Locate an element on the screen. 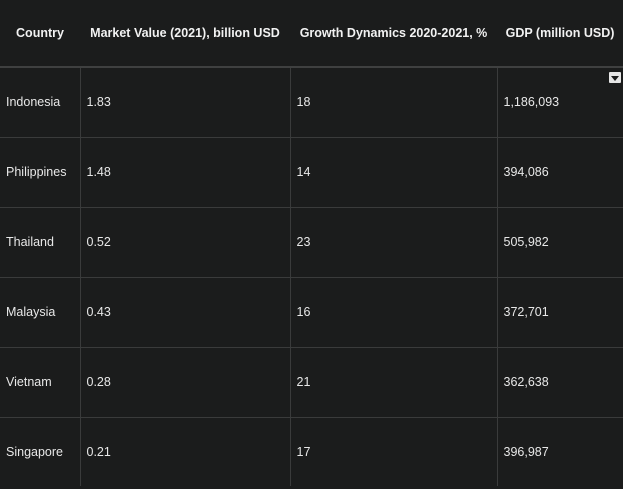 Image resolution: width=623 pixels, height=489 pixels. chevron-down-icon is located at coordinates (615, 77).